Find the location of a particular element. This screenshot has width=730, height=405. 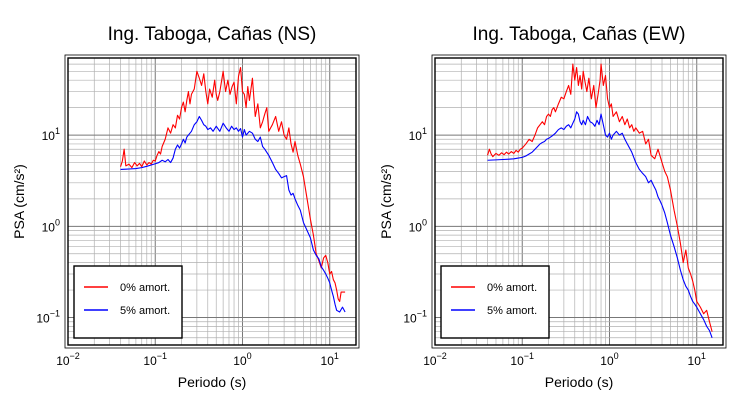

chart-title: Ing. Taboga, Cañas (EW) is located at coordinates (579, 34).